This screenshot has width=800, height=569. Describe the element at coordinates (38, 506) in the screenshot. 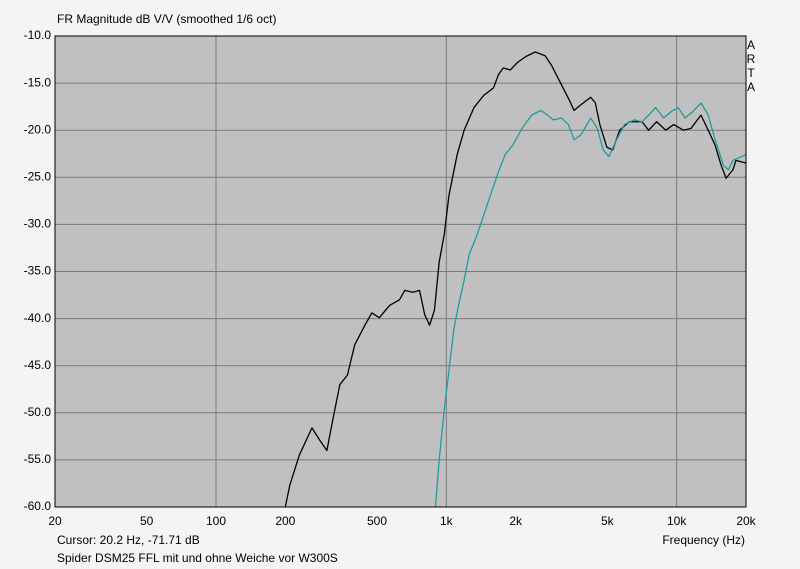

I see `y-tick-label: -60.0` at that location.